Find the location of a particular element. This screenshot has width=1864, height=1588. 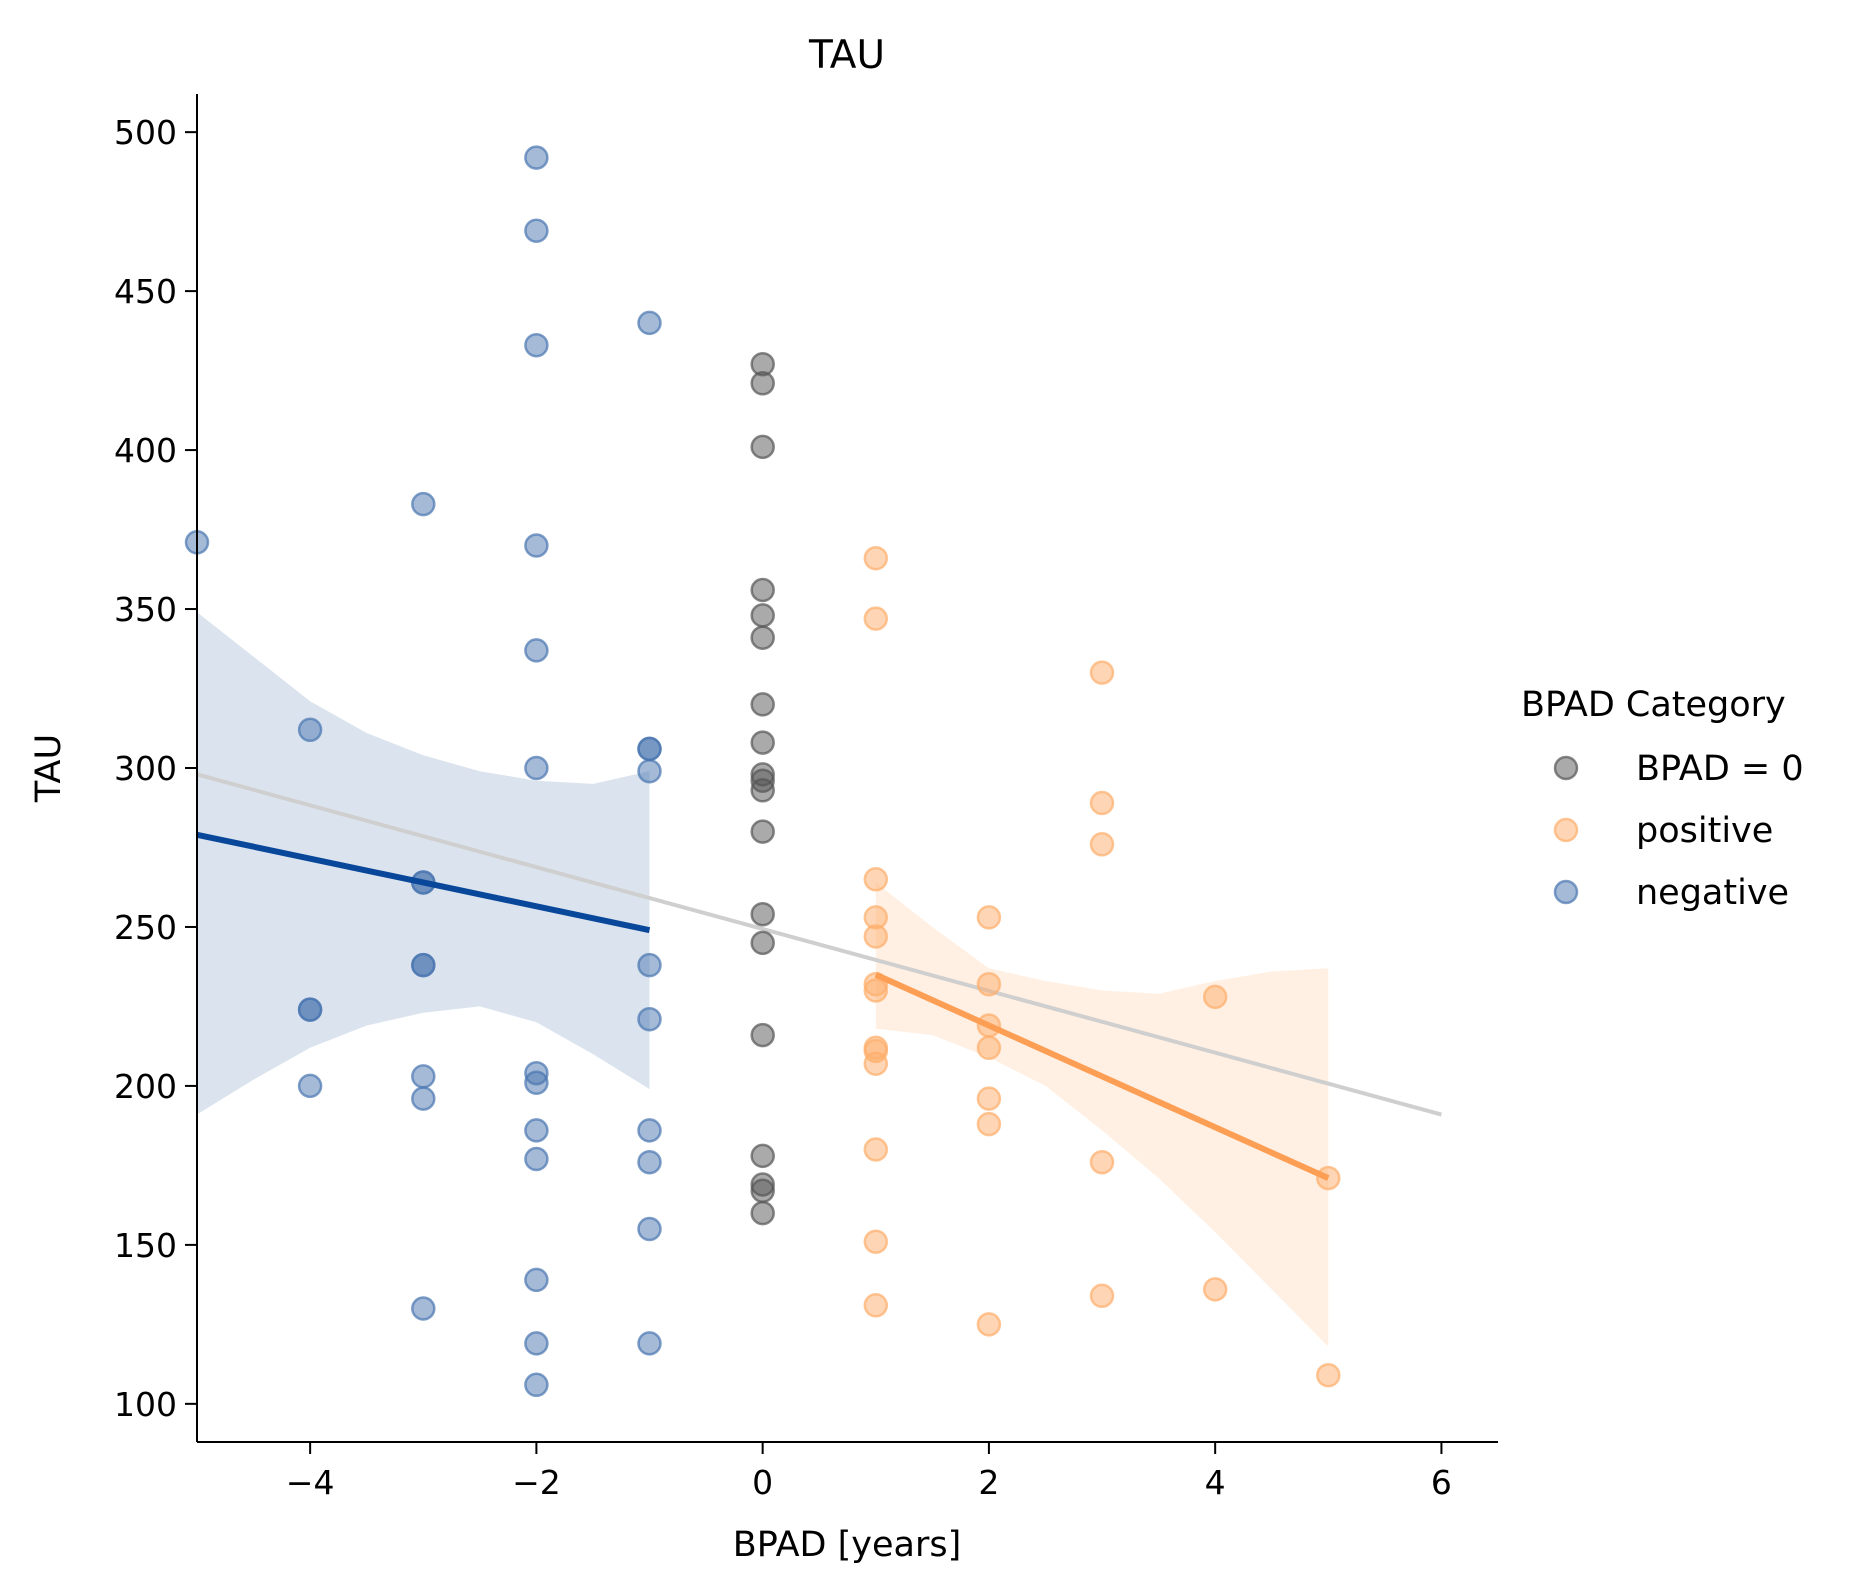

legend-items: BPAD = 0 positive negative is located at coordinates (1678, 831).